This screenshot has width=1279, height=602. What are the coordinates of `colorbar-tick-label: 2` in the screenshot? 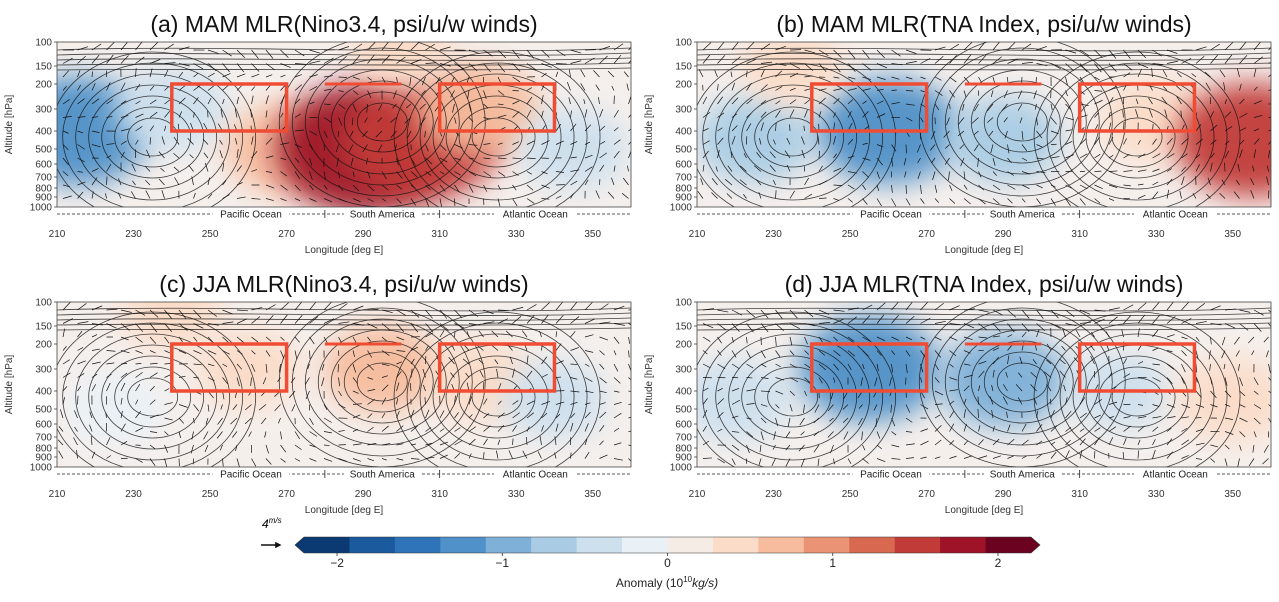 It's located at (998, 563).